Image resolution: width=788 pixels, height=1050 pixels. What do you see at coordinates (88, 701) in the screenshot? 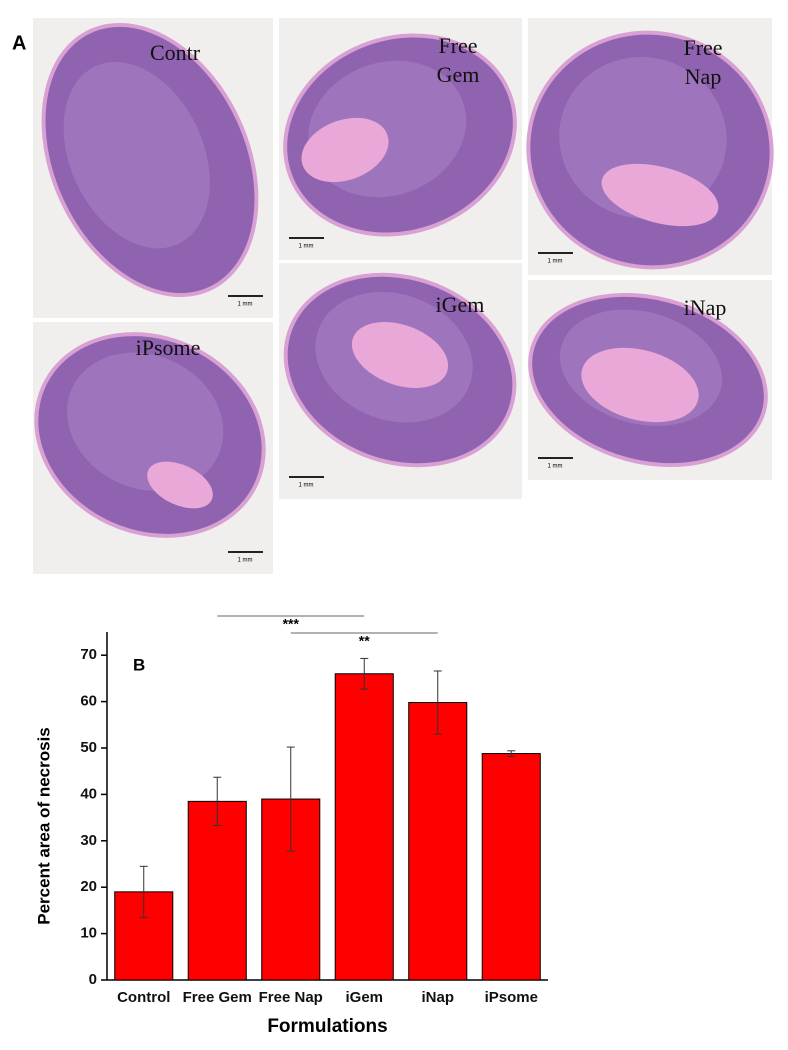
I see `y-tick-label: 60` at bounding box center [88, 701].